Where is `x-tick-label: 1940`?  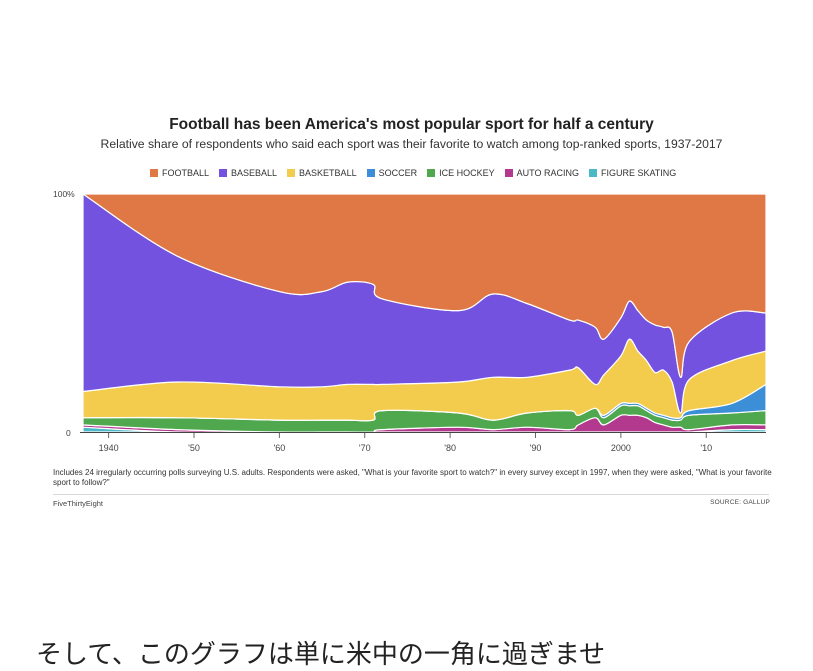 x-tick-label: 1940 is located at coordinates (109, 448).